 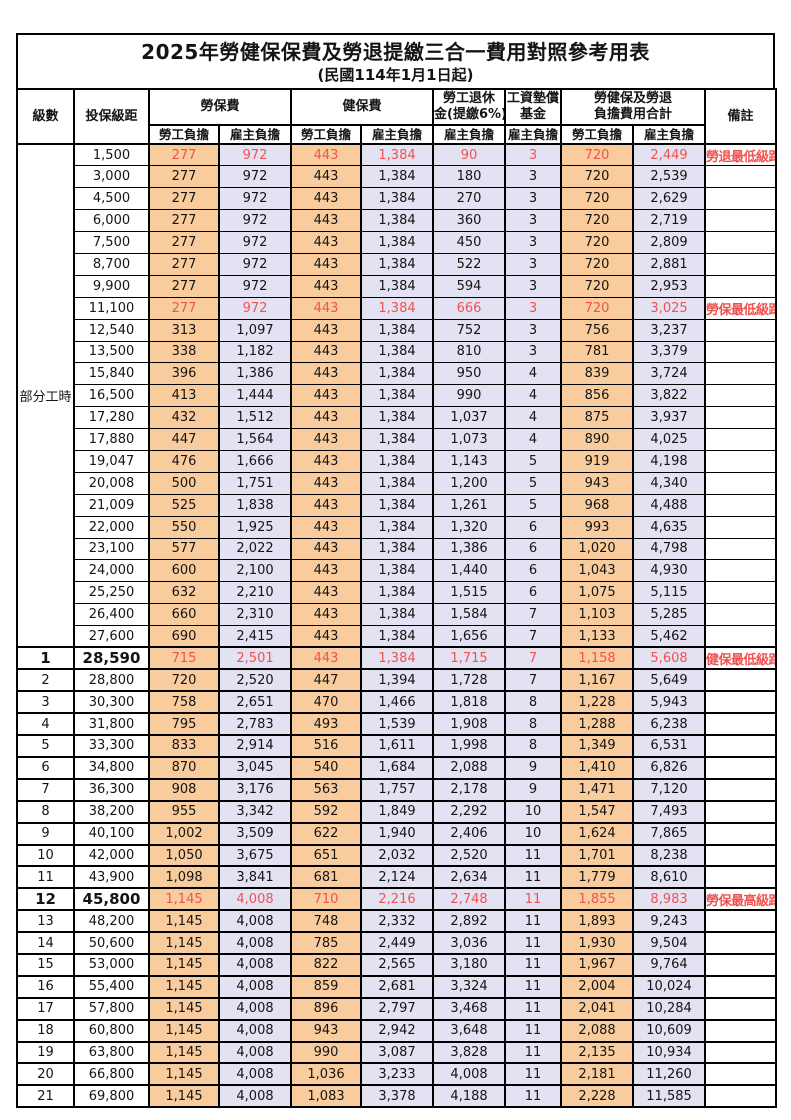 I want to click on note-cell: 健保最低級距, so click(x=741, y=658).